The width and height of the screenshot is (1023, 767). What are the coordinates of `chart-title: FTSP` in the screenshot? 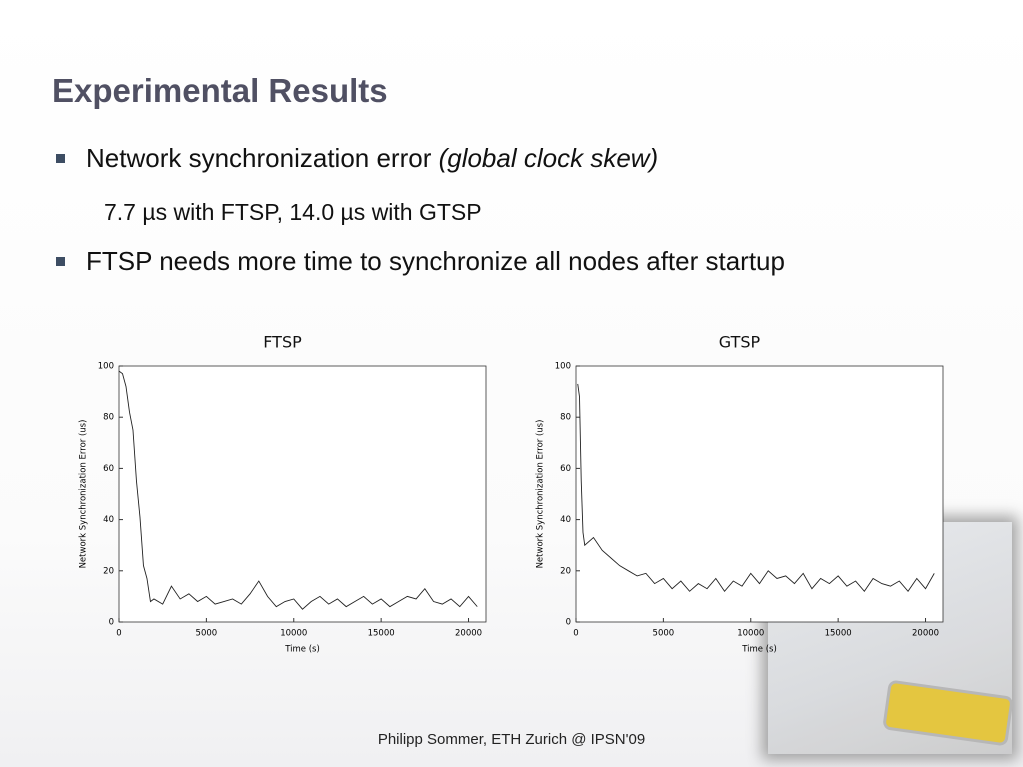 It's located at (282, 342).